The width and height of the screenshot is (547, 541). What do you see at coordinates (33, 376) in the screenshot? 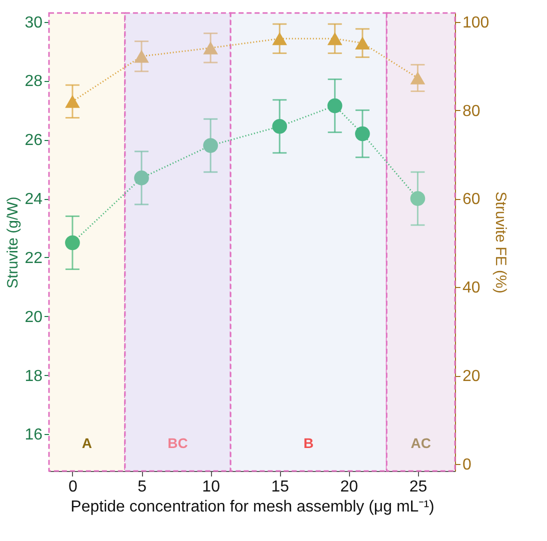
I see `y-tick-label: 18` at bounding box center [33, 376].